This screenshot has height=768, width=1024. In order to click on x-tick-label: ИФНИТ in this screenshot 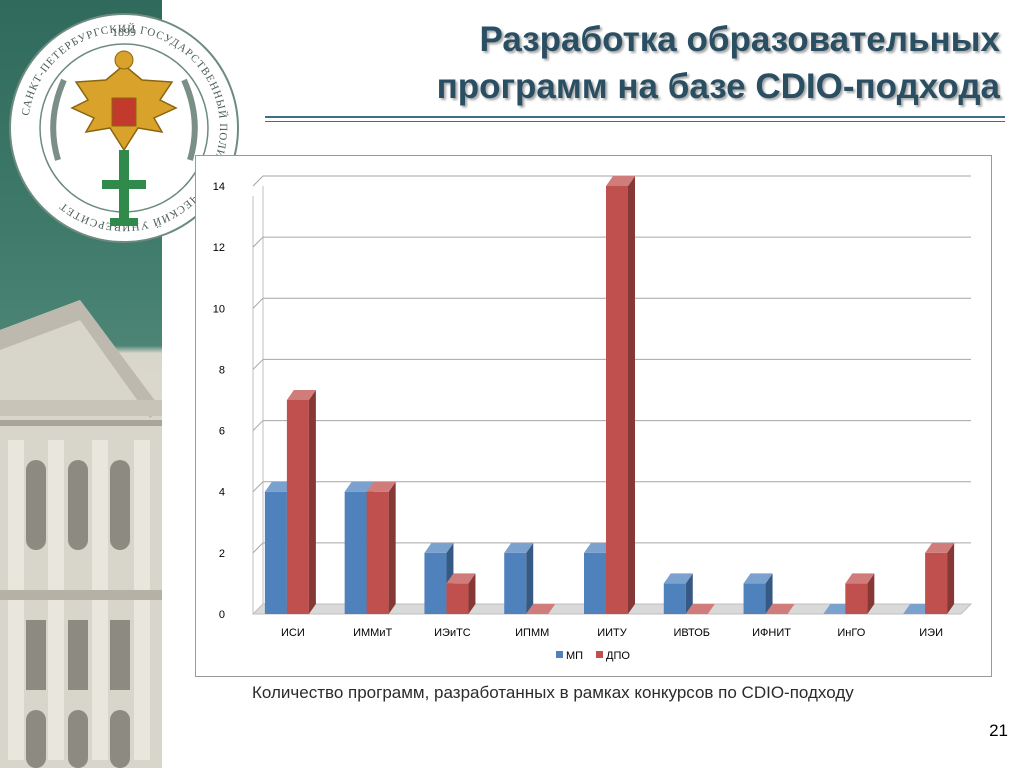, I will do `click(771, 633)`.